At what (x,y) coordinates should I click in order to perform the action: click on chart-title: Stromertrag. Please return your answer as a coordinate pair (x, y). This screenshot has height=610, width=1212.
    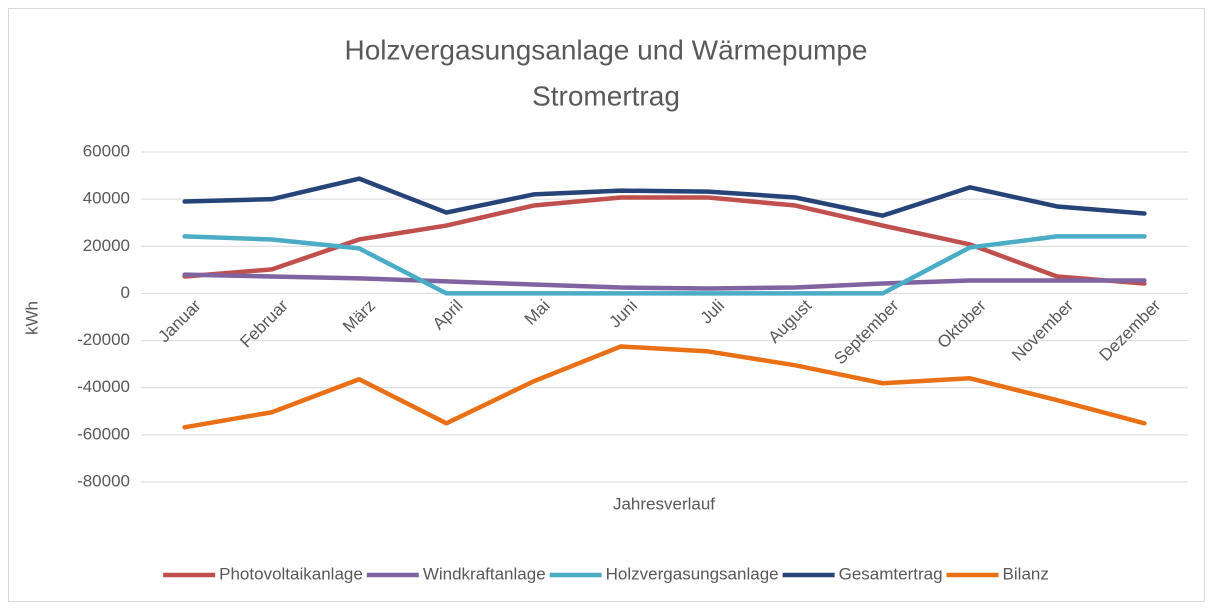
    Looking at the image, I should click on (606, 95).